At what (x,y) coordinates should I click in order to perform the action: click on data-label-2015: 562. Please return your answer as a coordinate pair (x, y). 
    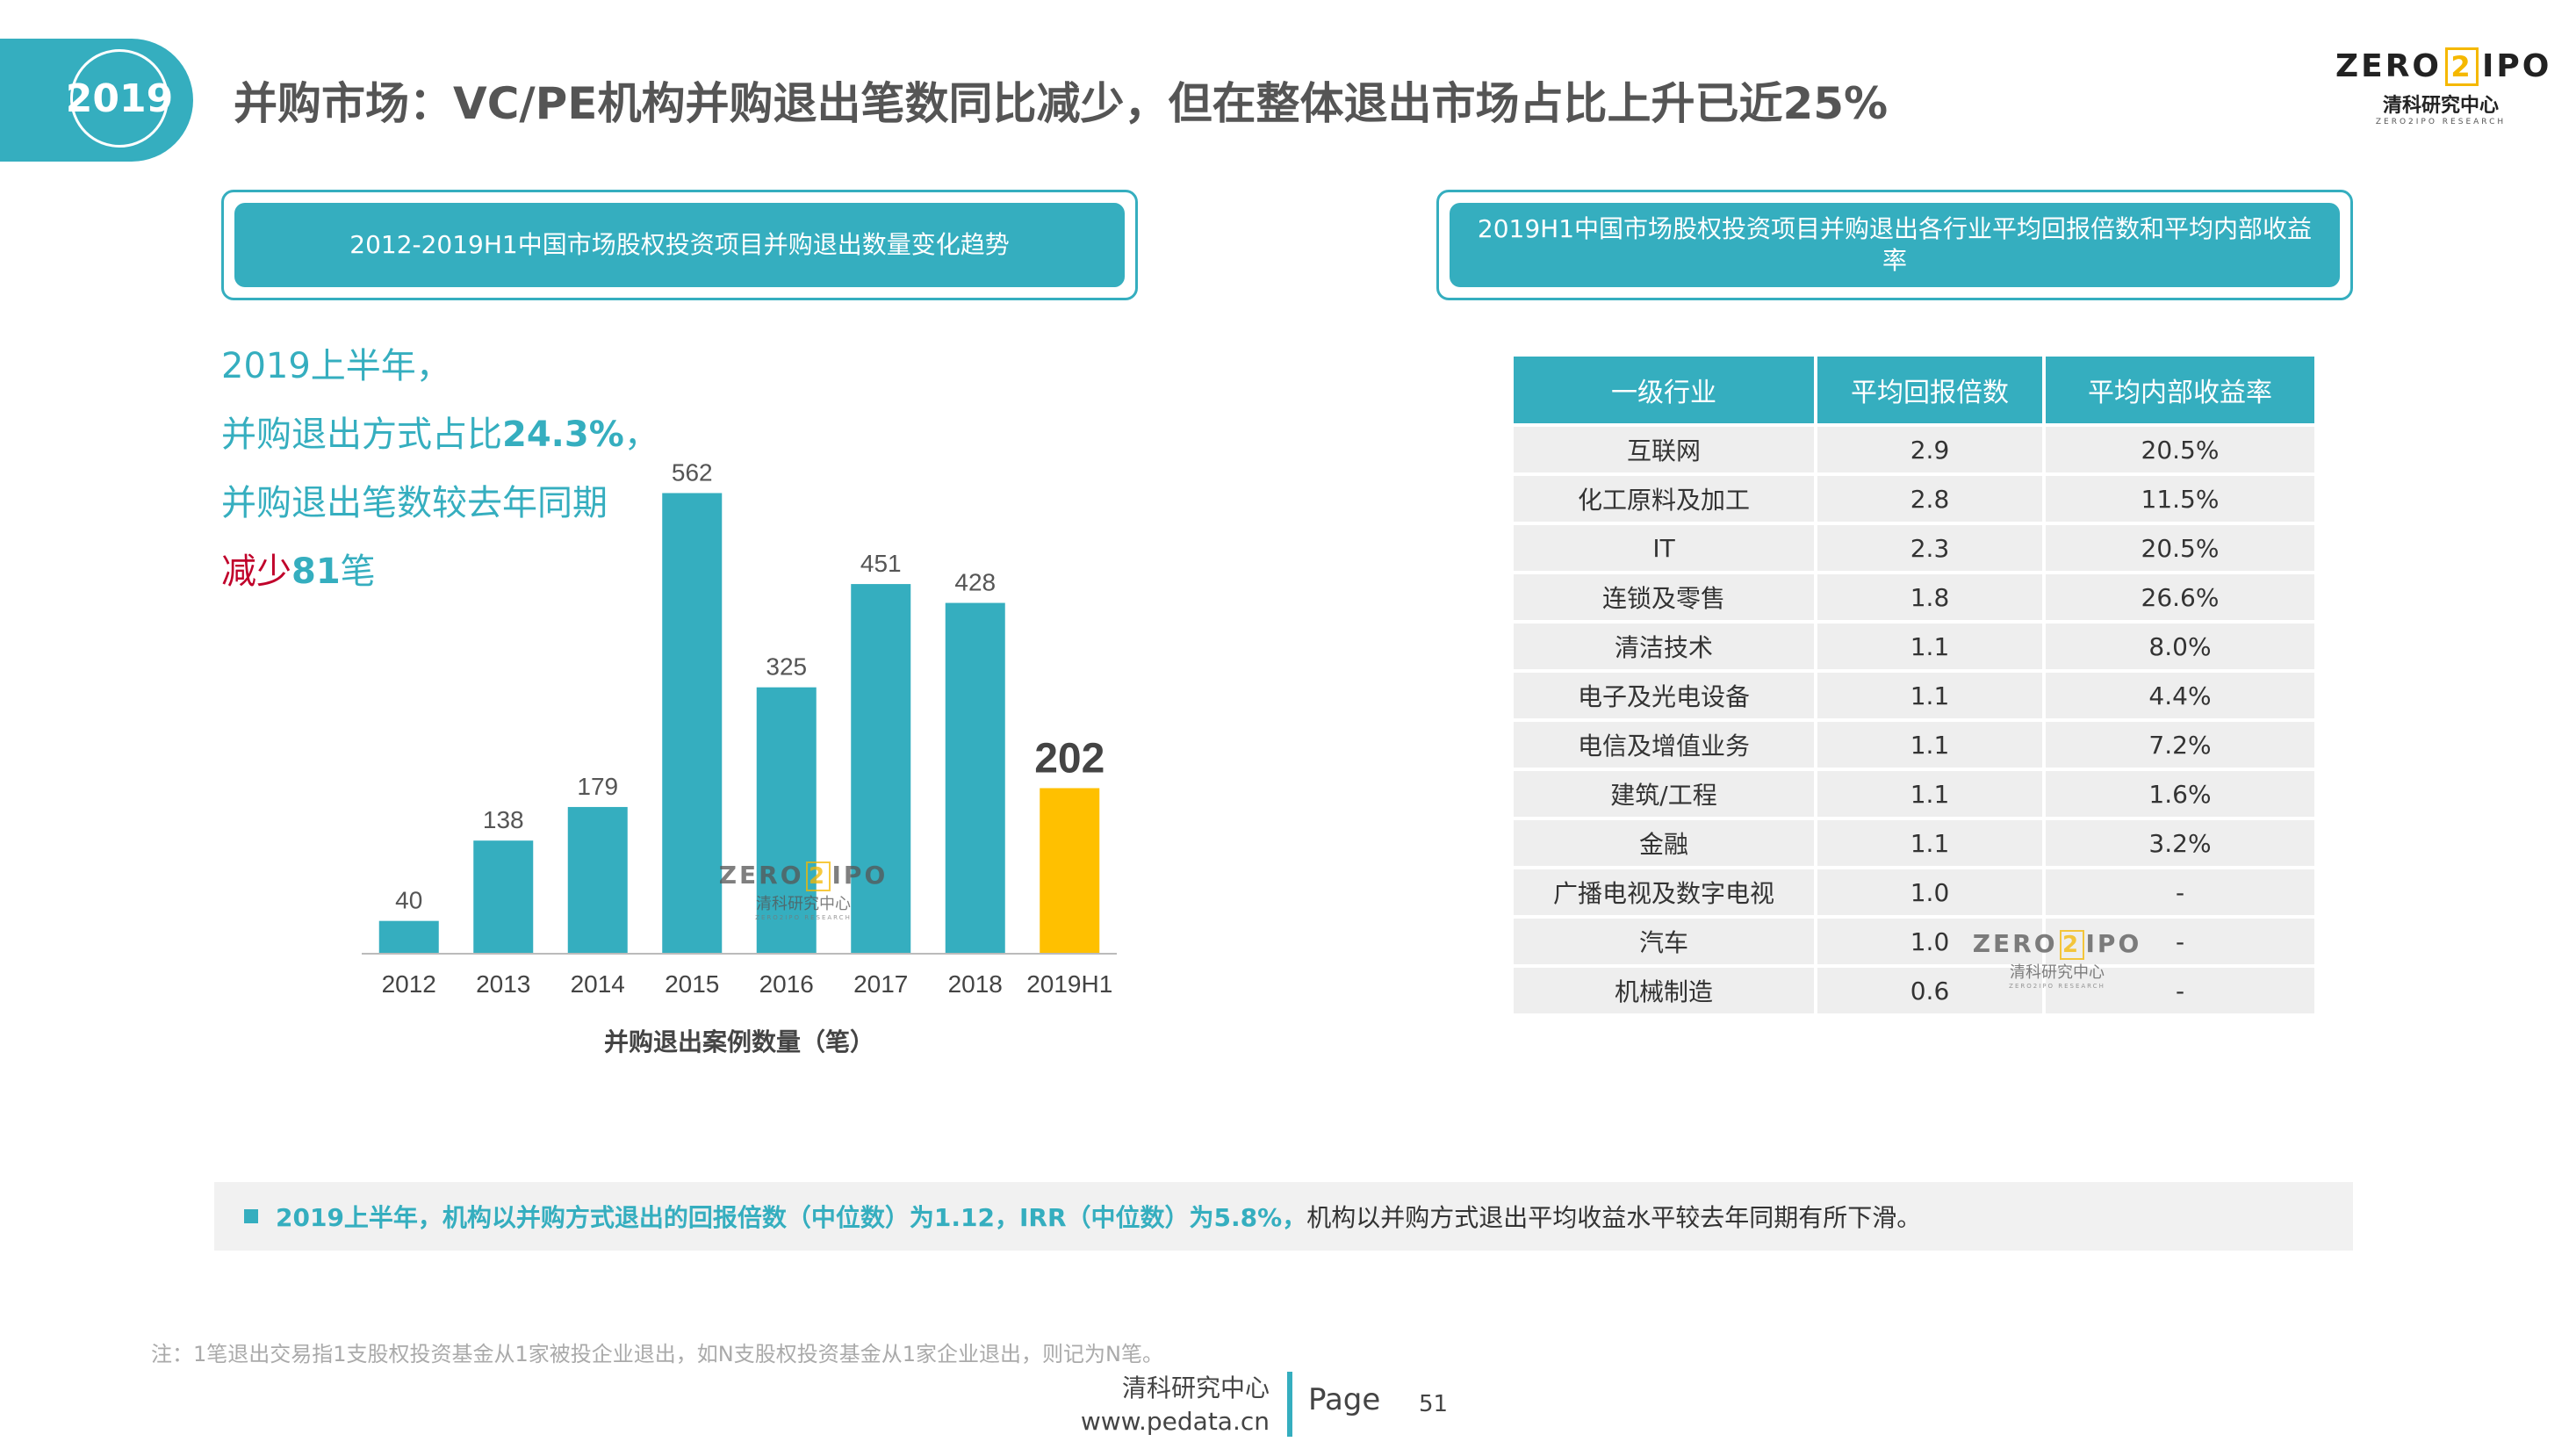
    Looking at the image, I should click on (692, 472).